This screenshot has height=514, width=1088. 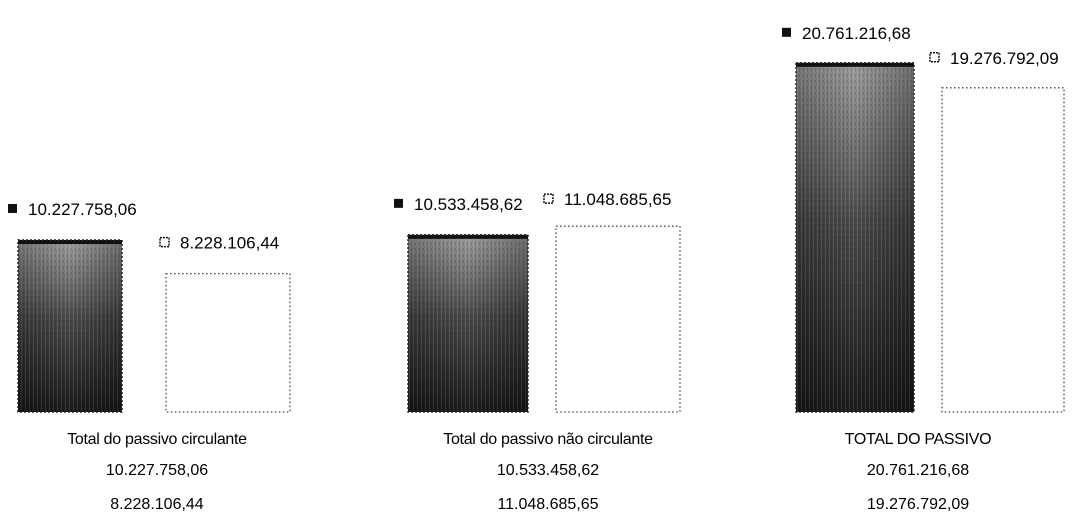 I want to click on category-label: TOTAL DO PASSIVO, so click(x=918, y=439).